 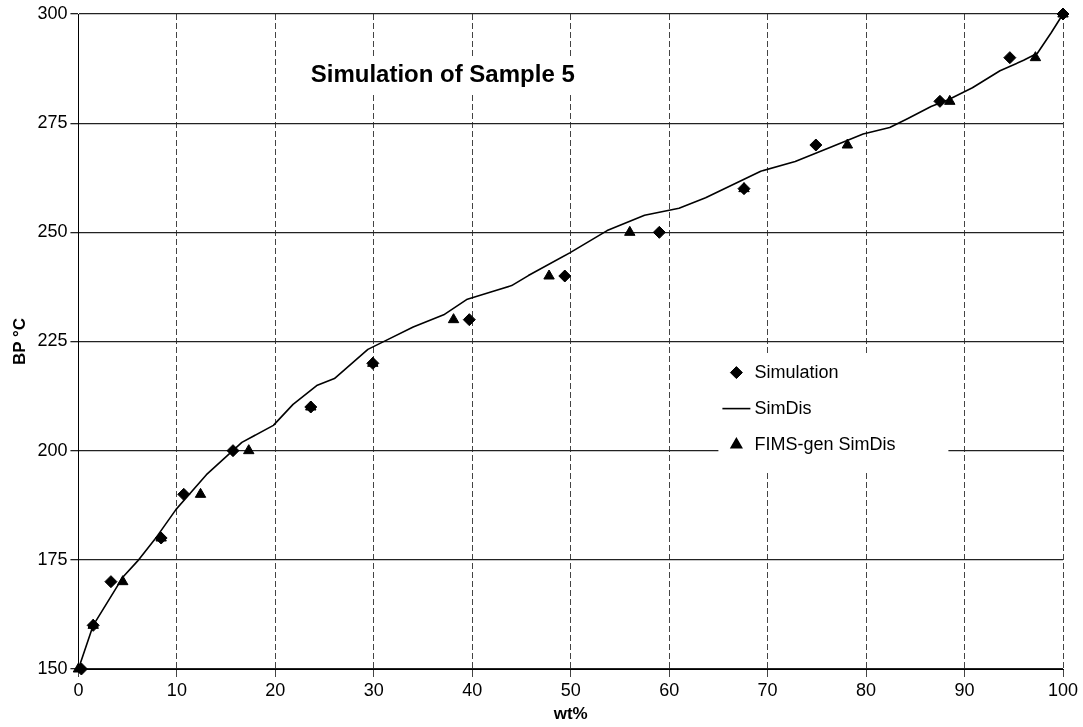 I want to click on x-tick-label: 90, so click(x=964, y=689).